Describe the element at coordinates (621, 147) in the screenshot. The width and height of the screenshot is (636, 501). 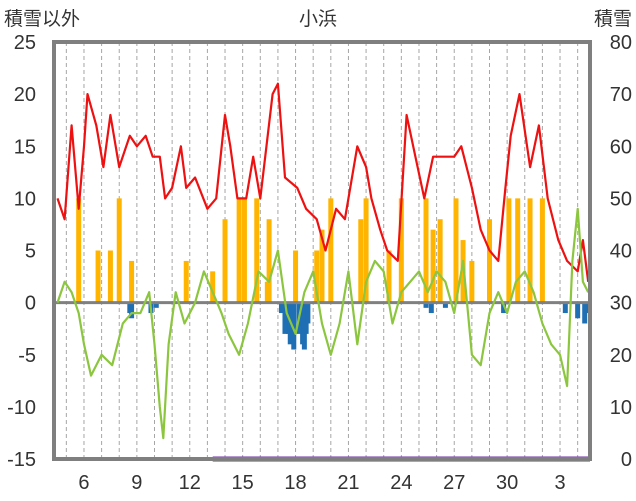
I see `y-right-tick-label: 60` at that location.